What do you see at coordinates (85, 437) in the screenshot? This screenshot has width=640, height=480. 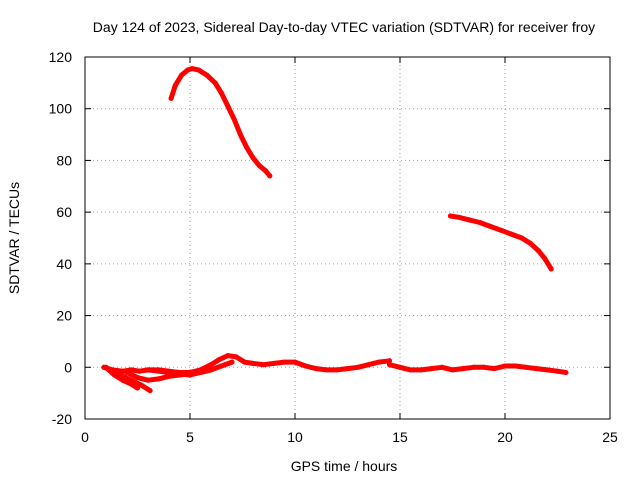 I see `x-tick-label: 0` at bounding box center [85, 437].